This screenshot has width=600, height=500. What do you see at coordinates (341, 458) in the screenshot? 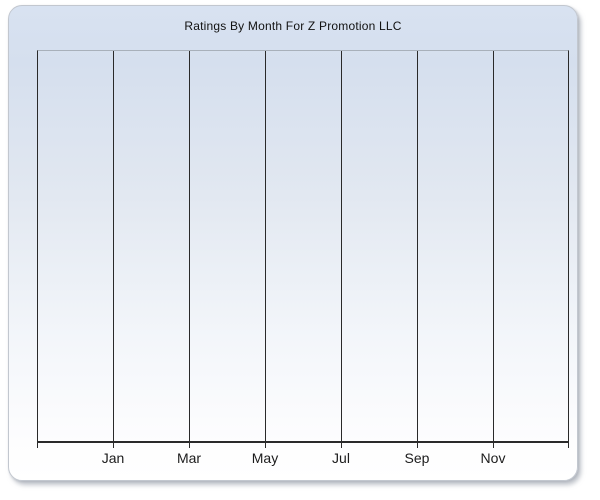
I see `x-axis-label-jul: Jul` at bounding box center [341, 458].